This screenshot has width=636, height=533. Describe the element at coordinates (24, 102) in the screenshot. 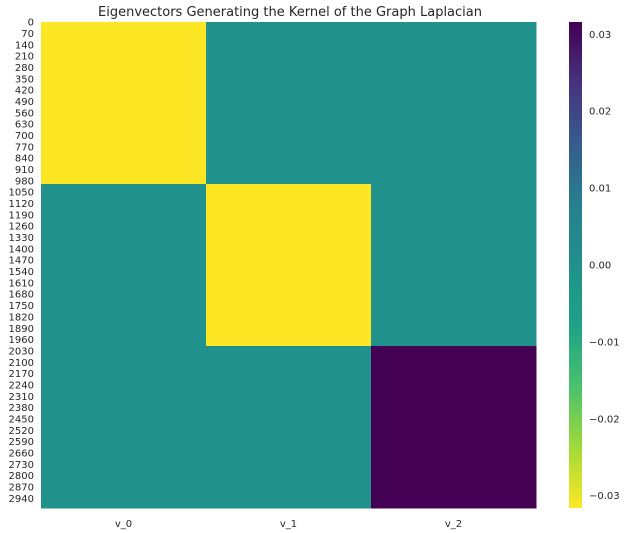

I see `row-tick-label: 490` at that location.